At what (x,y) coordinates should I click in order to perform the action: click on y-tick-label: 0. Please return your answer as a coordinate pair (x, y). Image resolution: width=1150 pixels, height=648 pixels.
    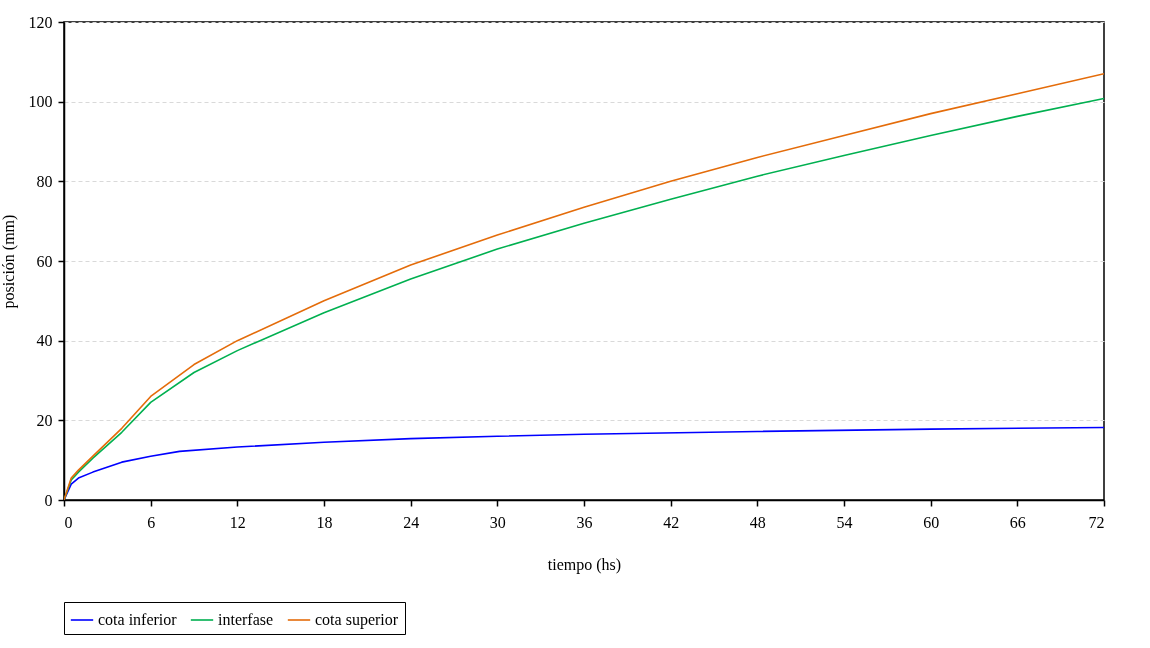
    Looking at the image, I should click on (48, 500).